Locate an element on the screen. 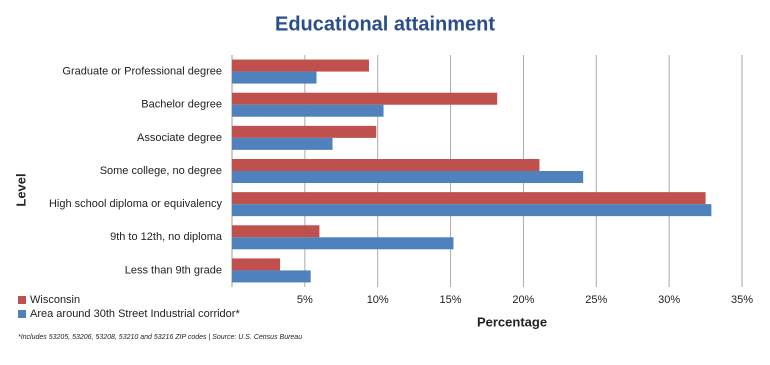 Image resolution: width=770 pixels, height=365 pixels. x-tick-label: 15% is located at coordinates (451, 300).